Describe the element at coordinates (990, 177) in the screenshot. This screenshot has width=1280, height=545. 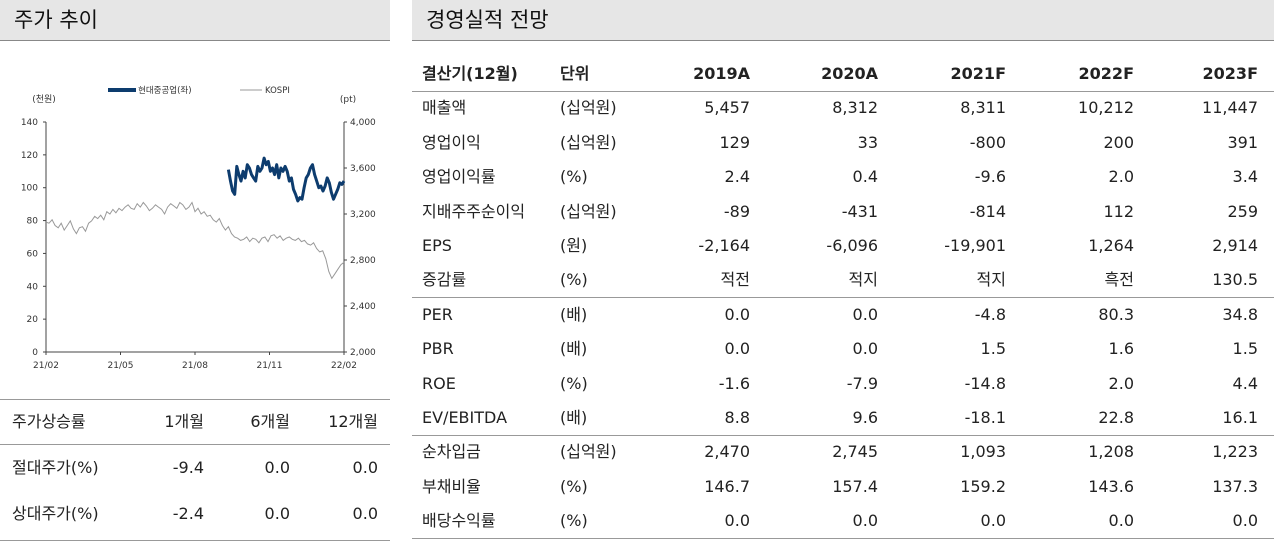
I see `earnings-value: -9.6` at that location.